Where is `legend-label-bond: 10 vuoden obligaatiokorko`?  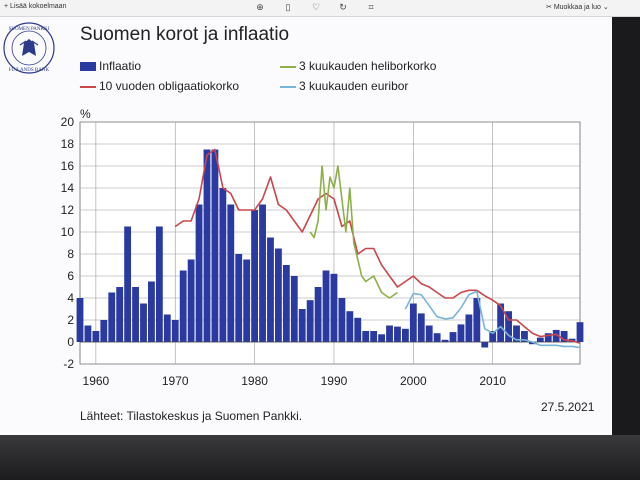 legend-label-bond: 10 vuoden obligaatiokorko is located at coordinates (169, 86).